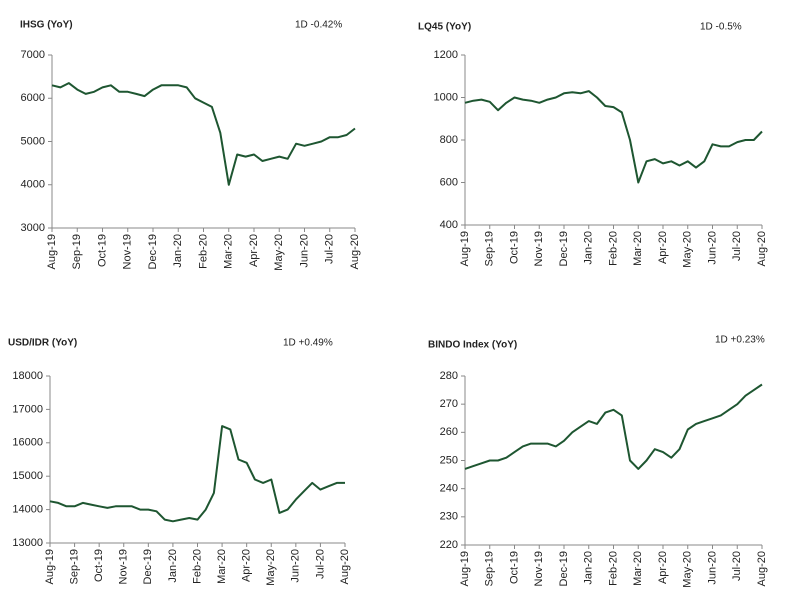  What do you see at coordinates (33, 55) in the screenshot?
I see `y-tick-label: 7000` at bounding box center [33, 55].